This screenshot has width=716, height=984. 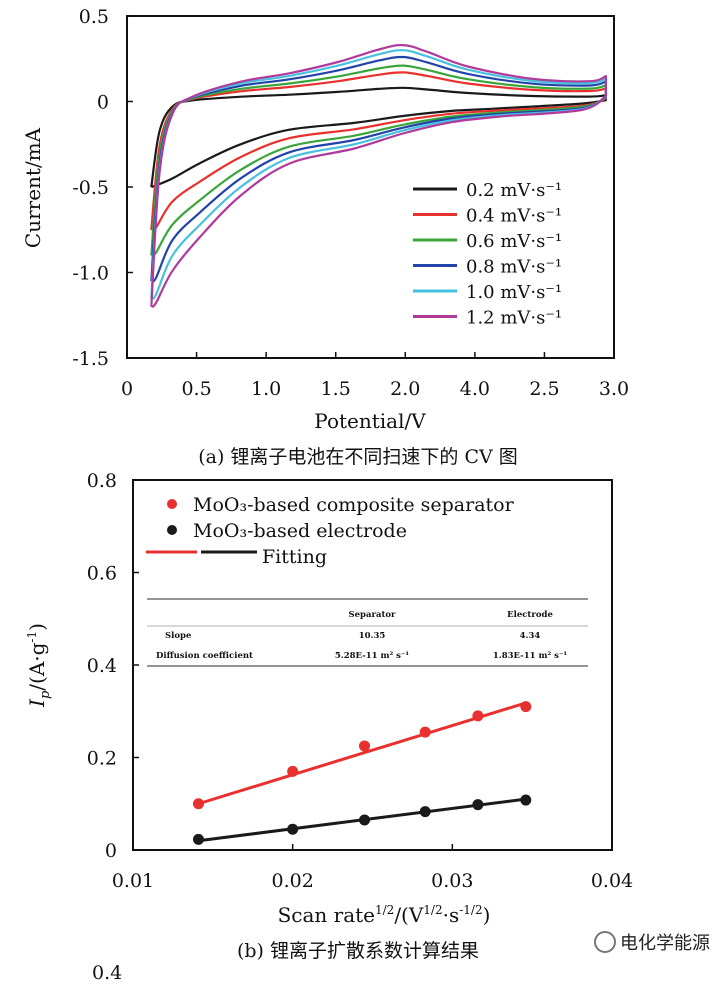 I want to click on cv-y-tick-label: -1.5, so click(x=90, y=359).